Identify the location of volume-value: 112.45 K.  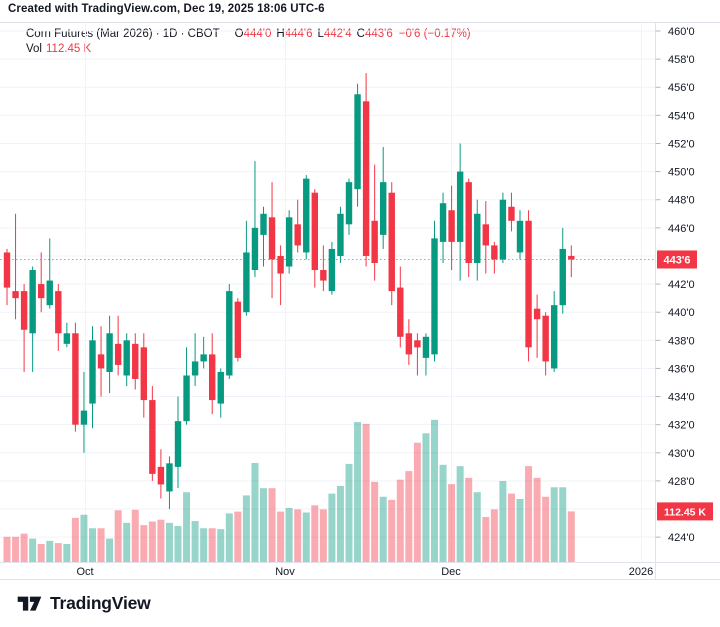
(69, 49).